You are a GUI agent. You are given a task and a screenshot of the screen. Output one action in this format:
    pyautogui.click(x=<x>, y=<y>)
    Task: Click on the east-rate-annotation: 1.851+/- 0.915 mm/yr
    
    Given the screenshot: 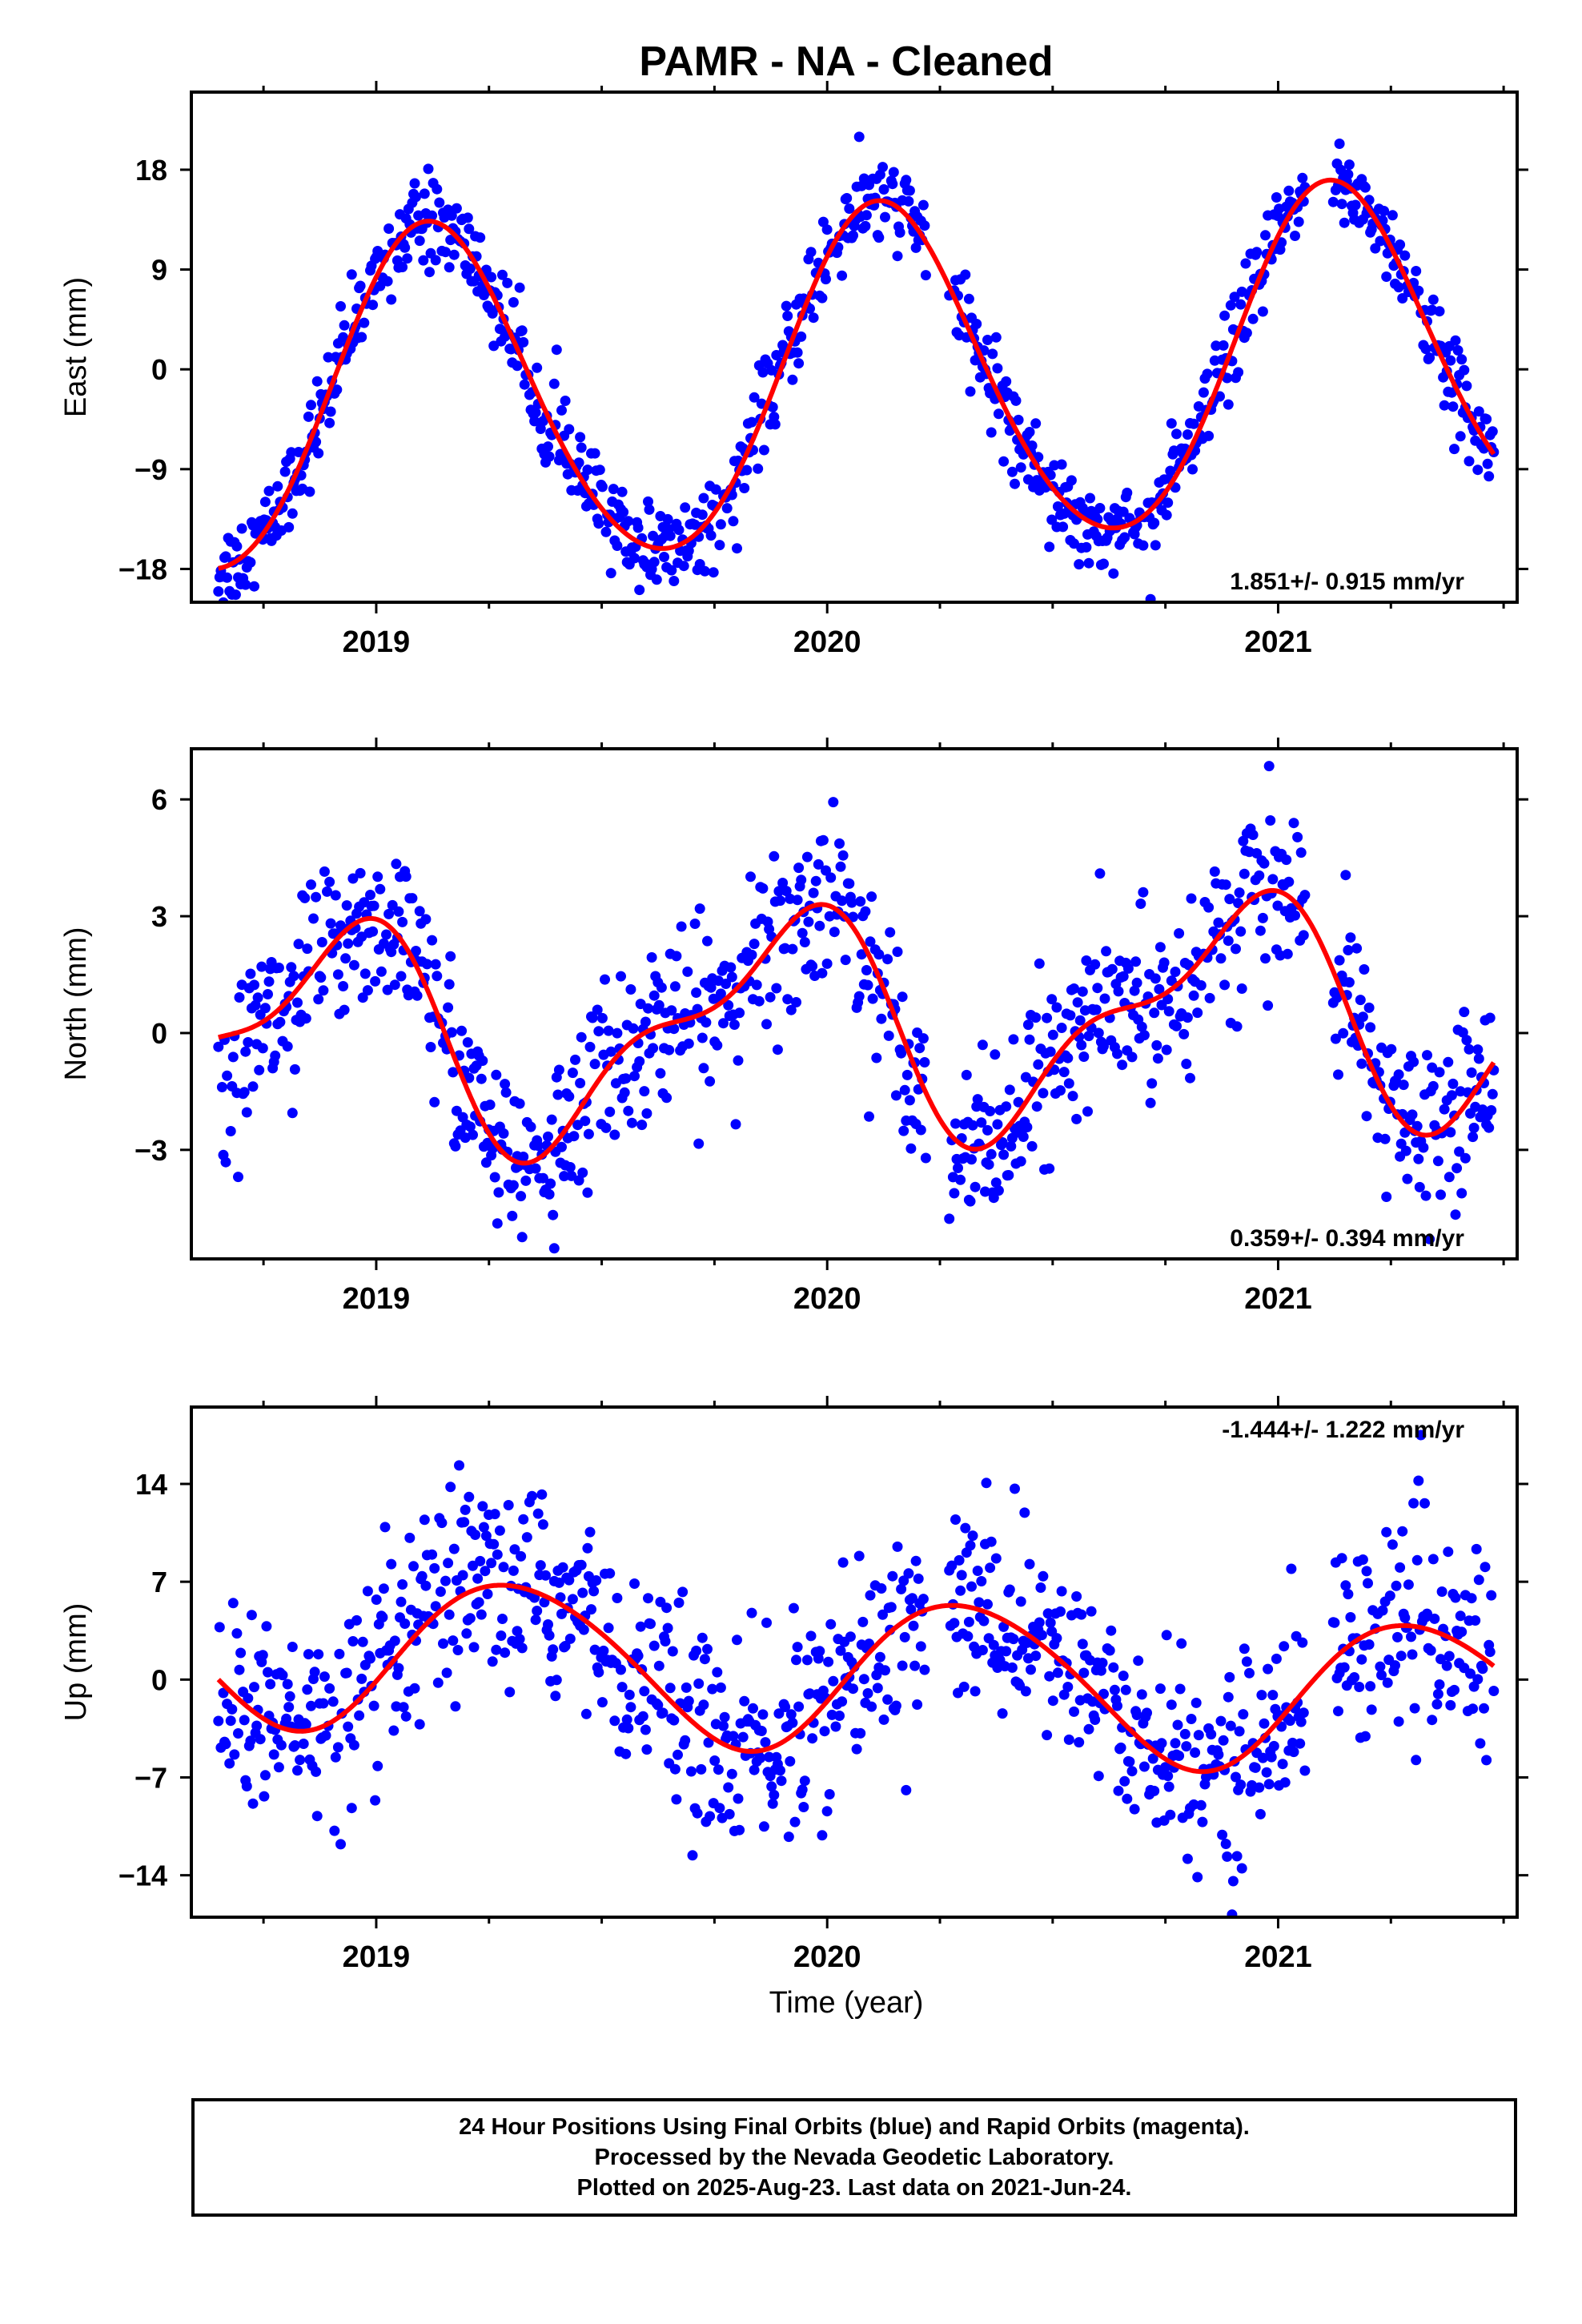 What is the action you would take?
    pyautogui.click(x=1347, y=582)
    